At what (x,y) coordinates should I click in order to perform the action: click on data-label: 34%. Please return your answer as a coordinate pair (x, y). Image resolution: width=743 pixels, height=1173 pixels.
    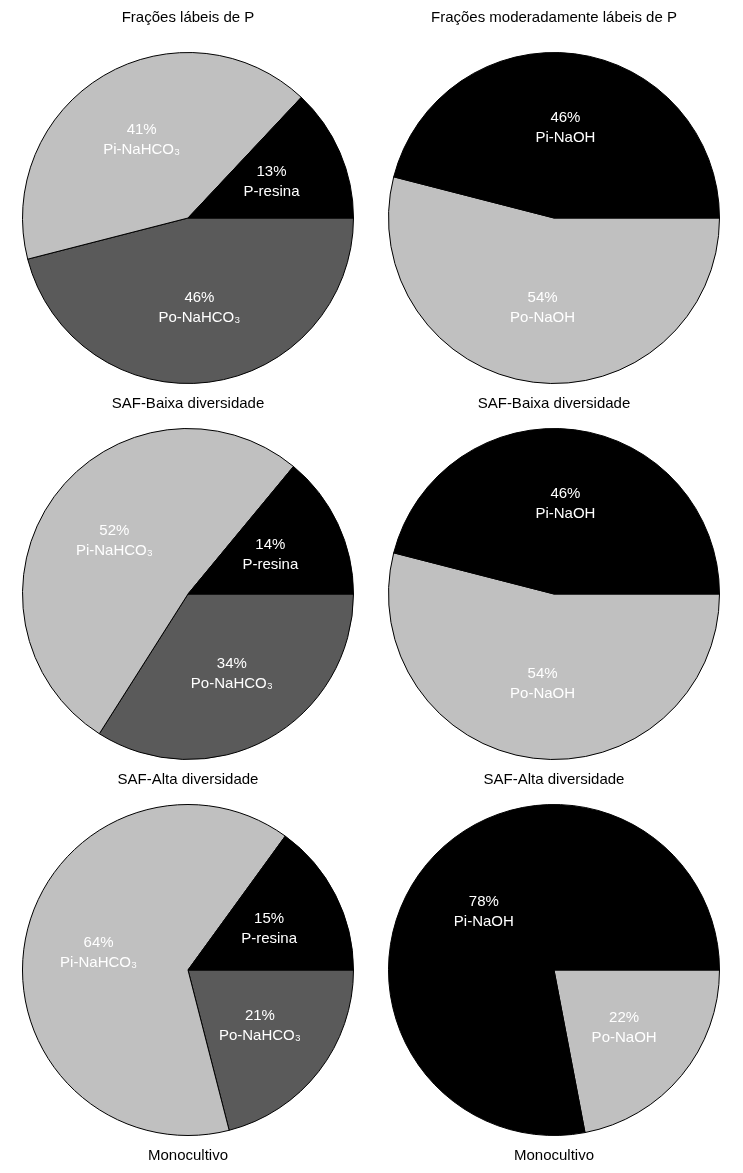
    Looking at the image, I should click on (231, 662).